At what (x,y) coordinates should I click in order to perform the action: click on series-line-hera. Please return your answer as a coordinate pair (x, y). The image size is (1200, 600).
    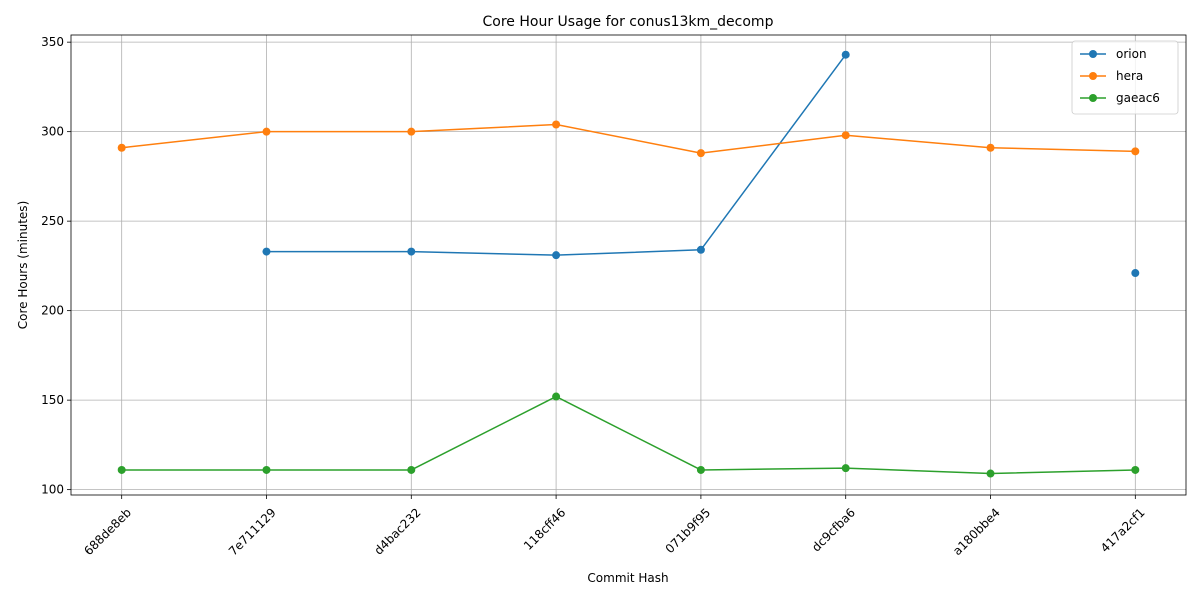
    Looking at the image, I should click on (628, 138).